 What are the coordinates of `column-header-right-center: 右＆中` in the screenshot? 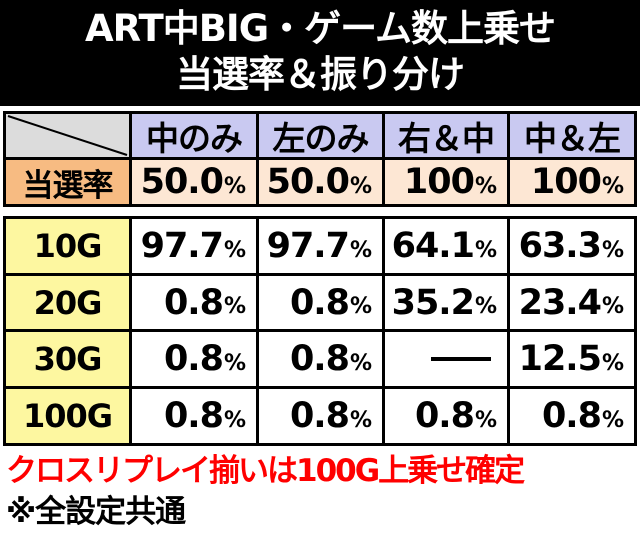 It's located at (446, 136).